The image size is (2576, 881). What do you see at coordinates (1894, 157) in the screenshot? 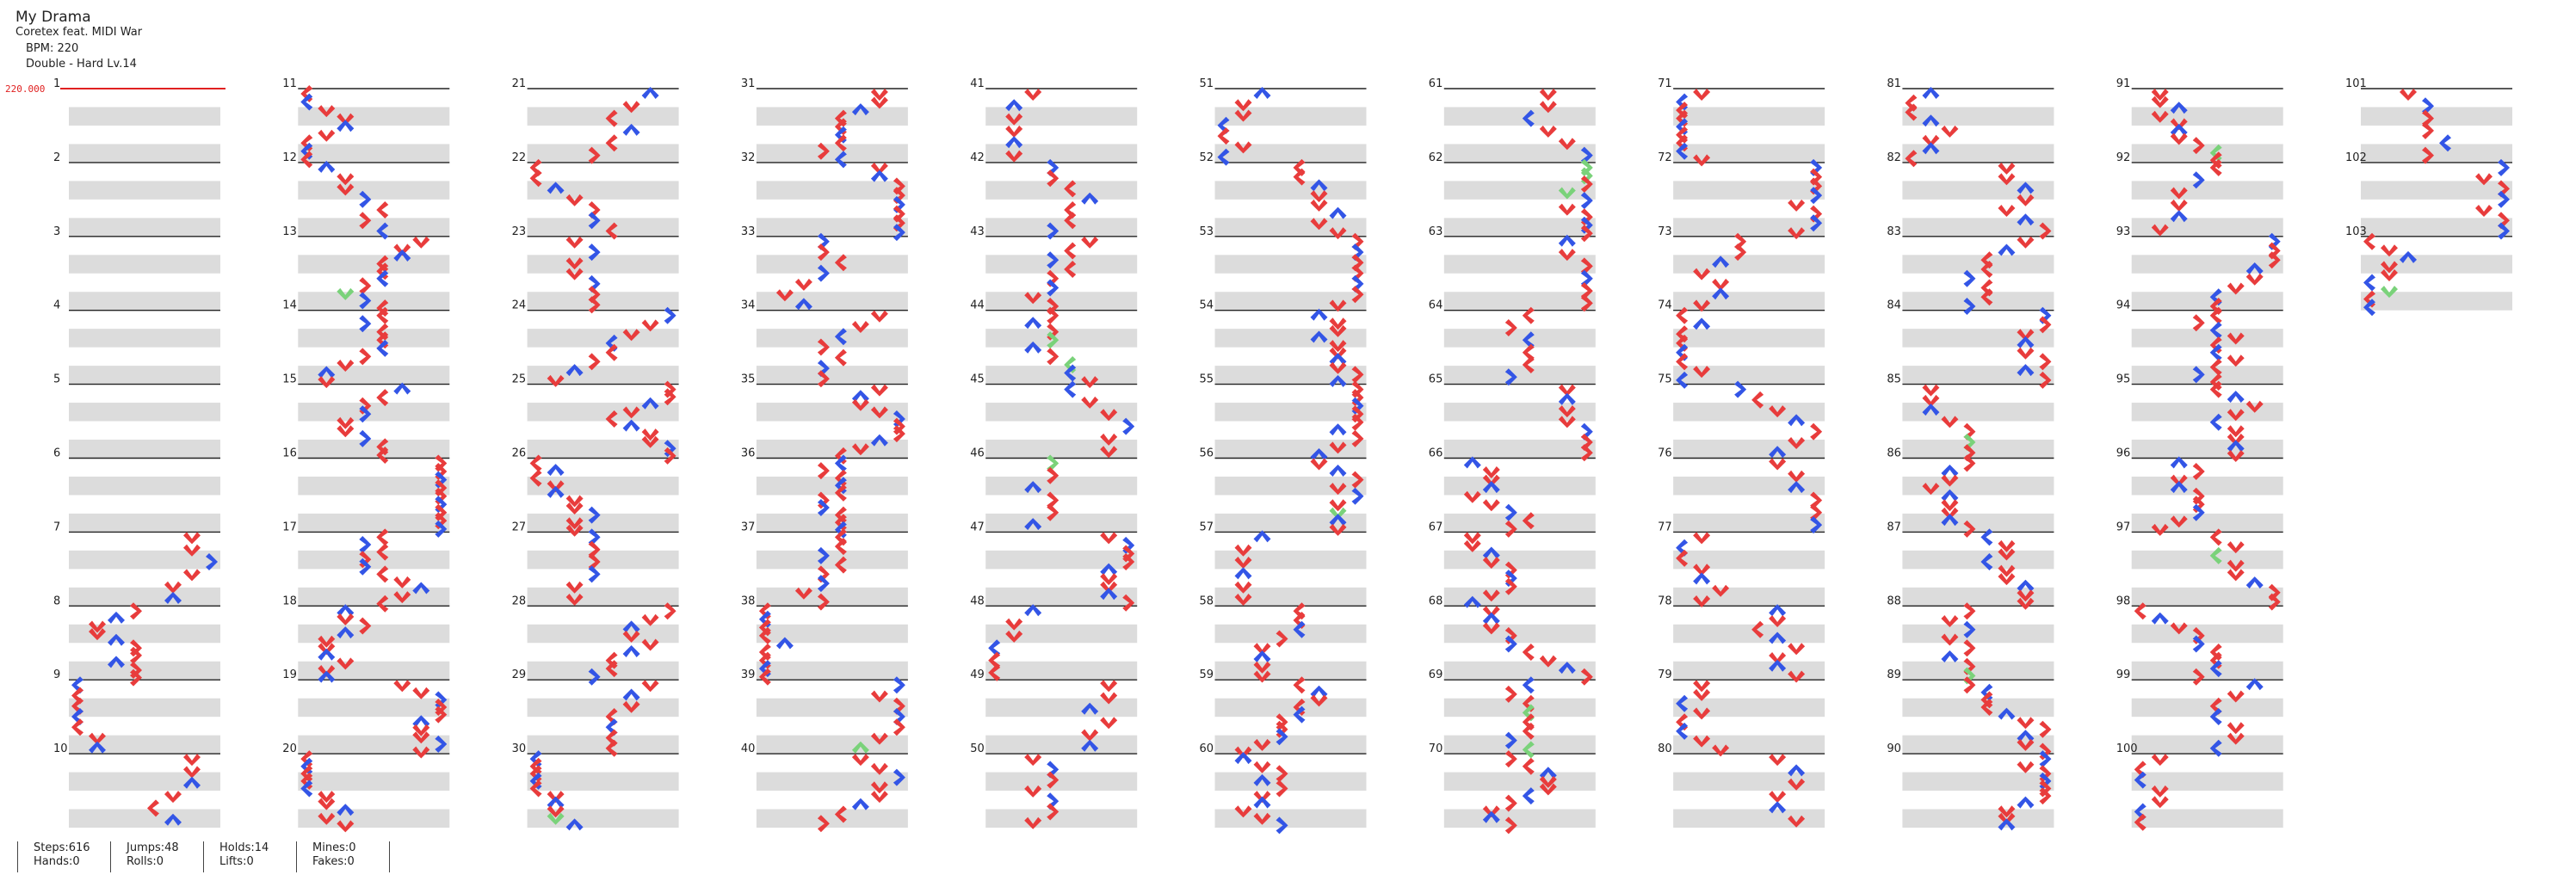
I see `measure-number: 82` at bounding box center [1894, 157].